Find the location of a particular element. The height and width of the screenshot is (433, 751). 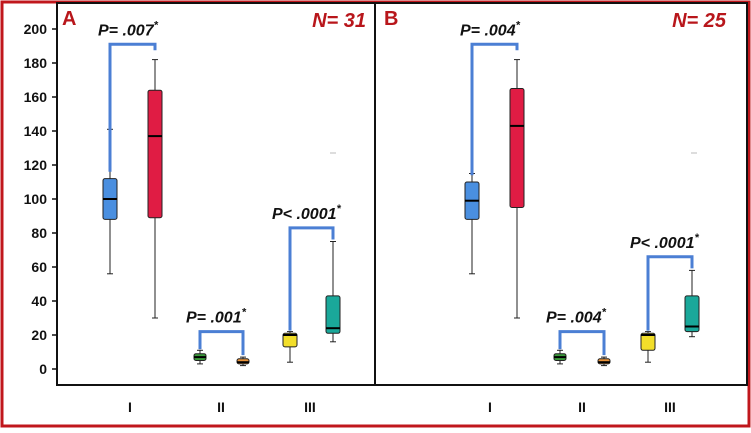

panel-b-xtick-ii: II is located at coordinates (582, 407).